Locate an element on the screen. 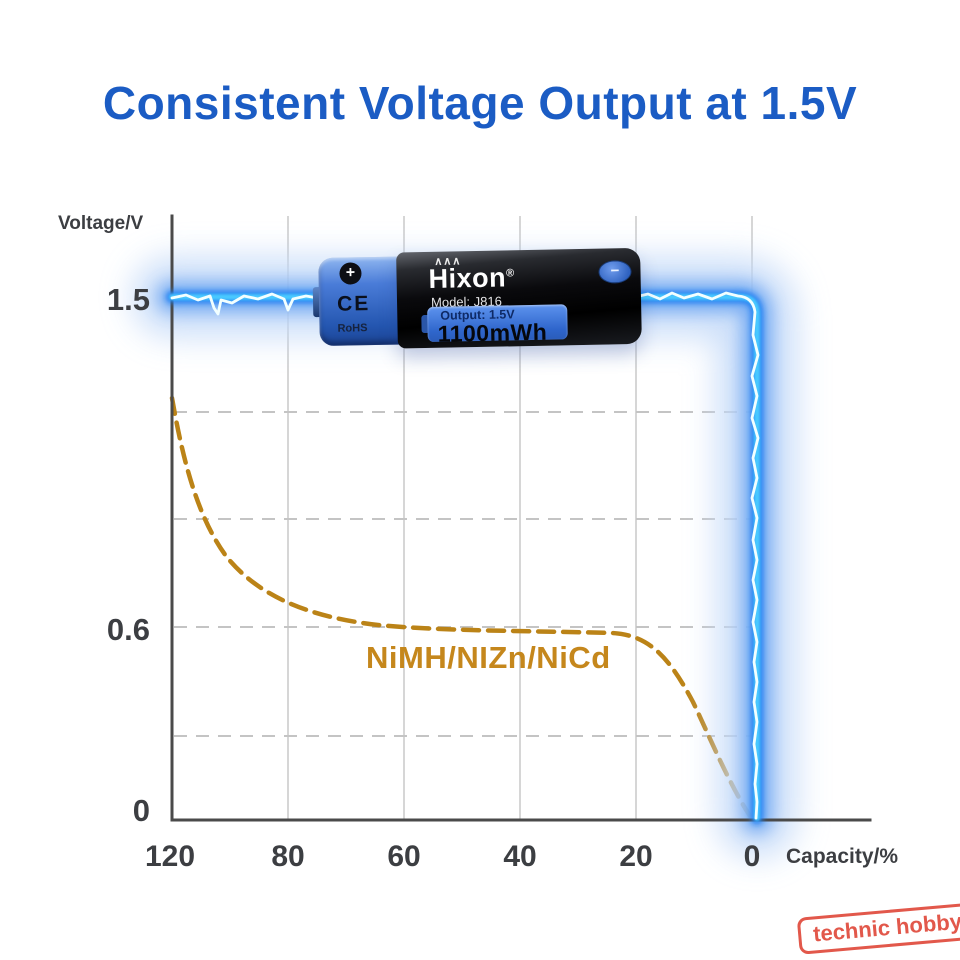 This screenshot has height=960, width=960. x-axis-label: Capacity/% is located at coordinates (842, 856).